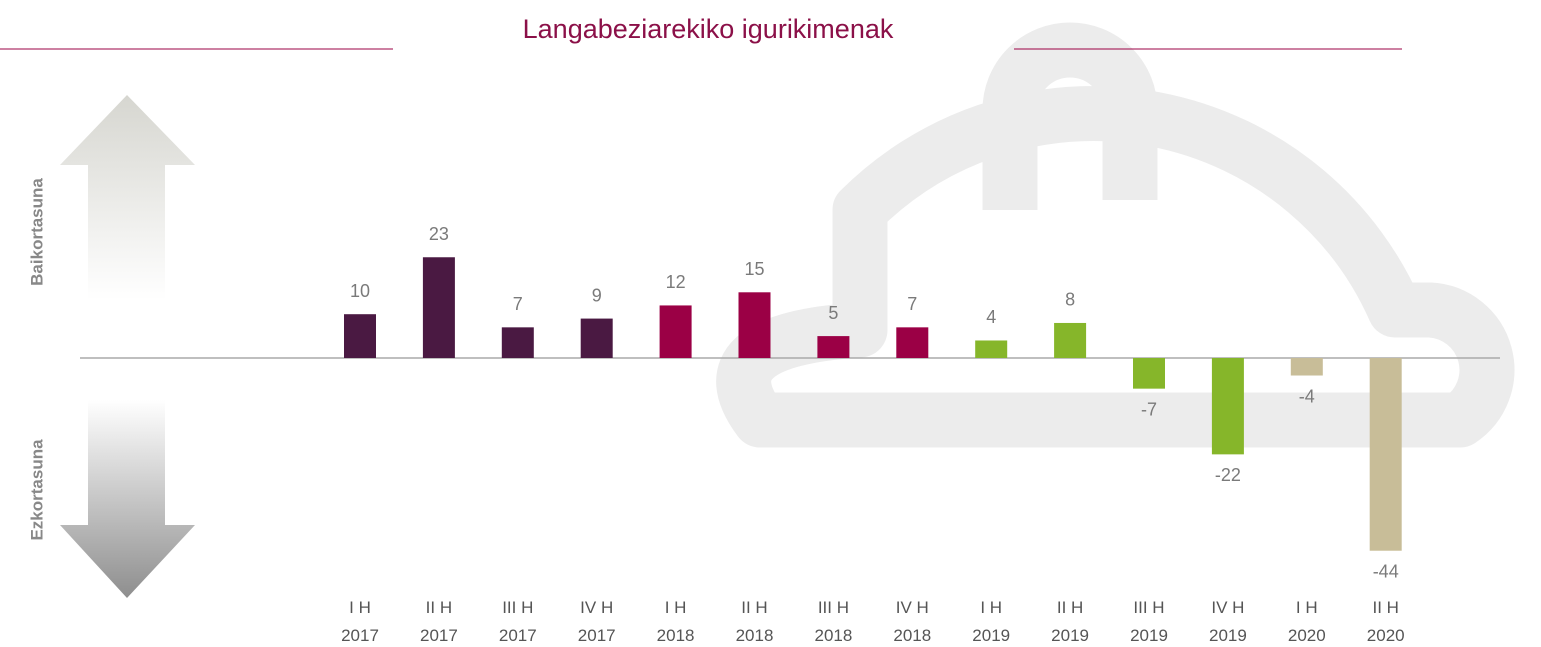 The height and width of the screenshot is (647, 1541). What do you see at coordinates (1149, 409) in the screenshot?
I see `value-label: -7` at bounding box center [1149, 409].